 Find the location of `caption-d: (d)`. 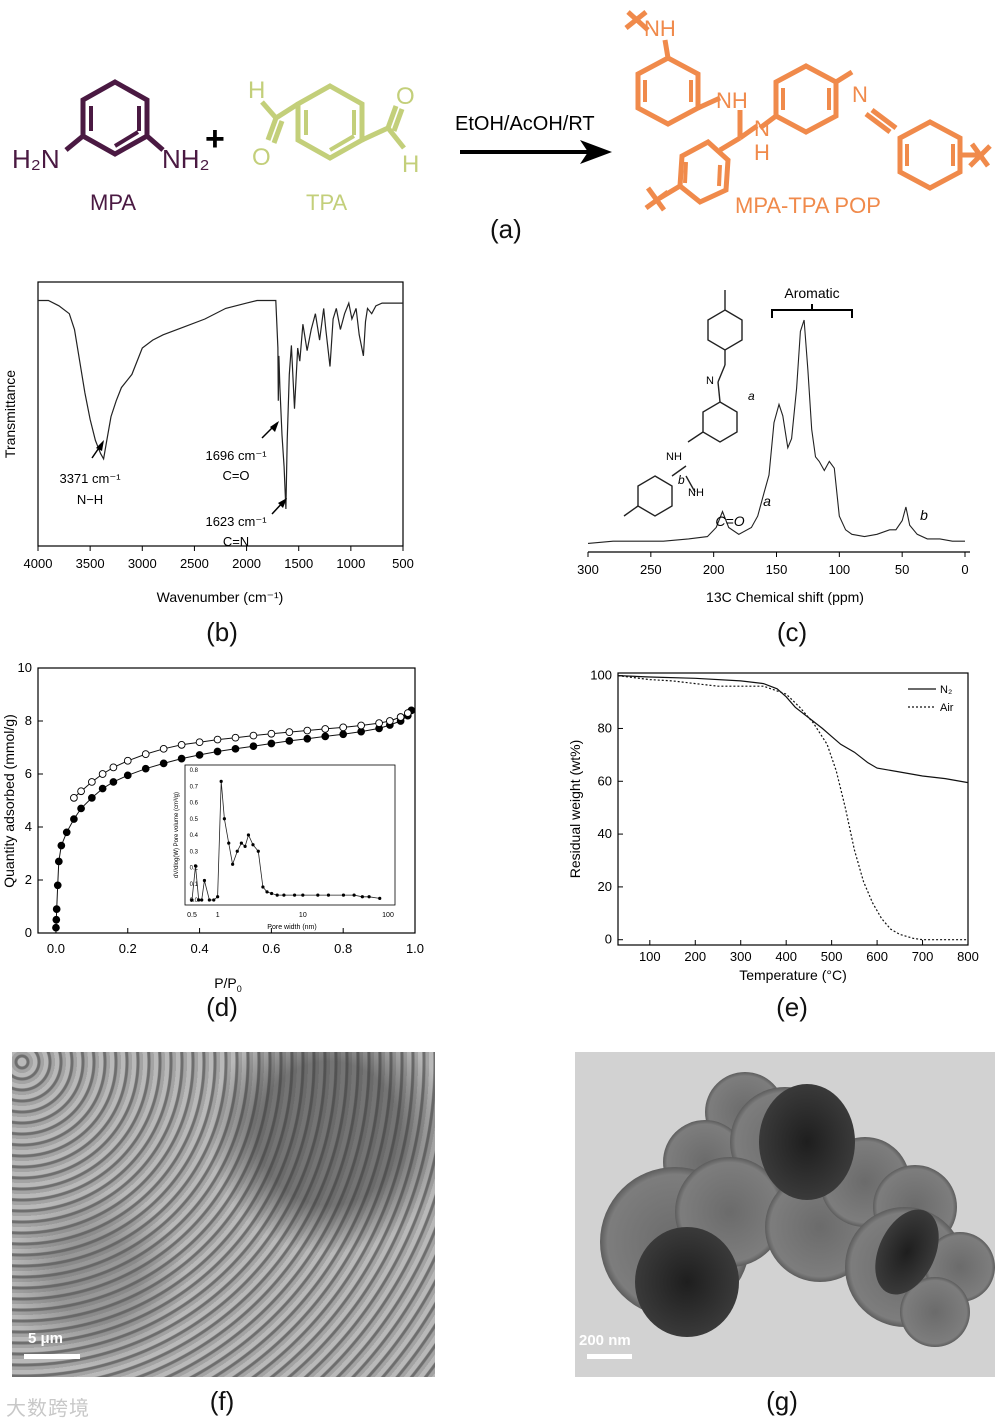

caption-d: (d) is located at coordinates (222, 1007).